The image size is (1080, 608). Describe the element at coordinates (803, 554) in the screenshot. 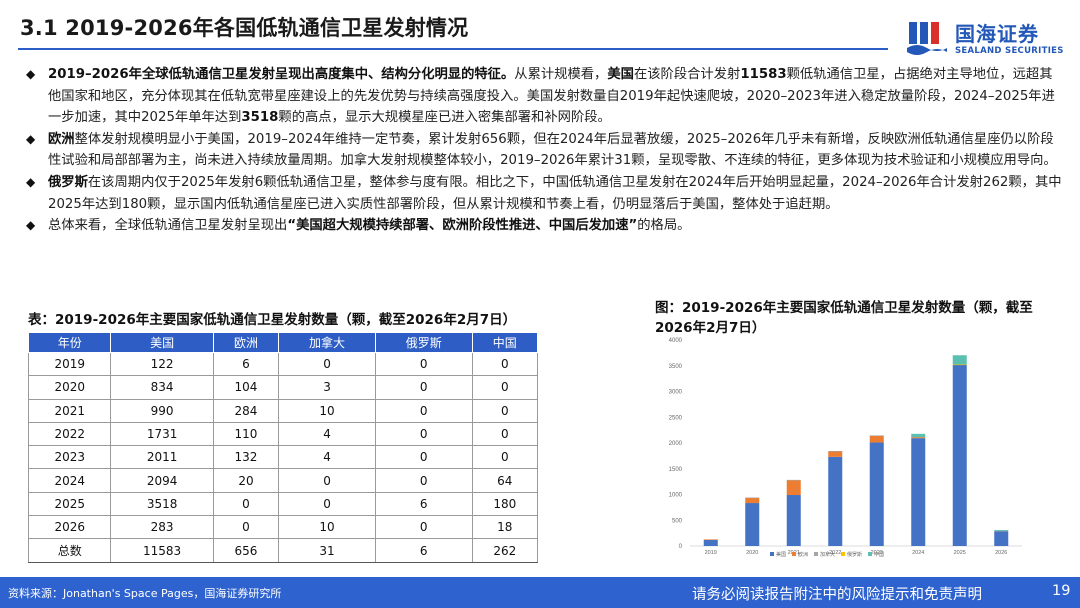

I see `legend-label: 欧洲` at that location.